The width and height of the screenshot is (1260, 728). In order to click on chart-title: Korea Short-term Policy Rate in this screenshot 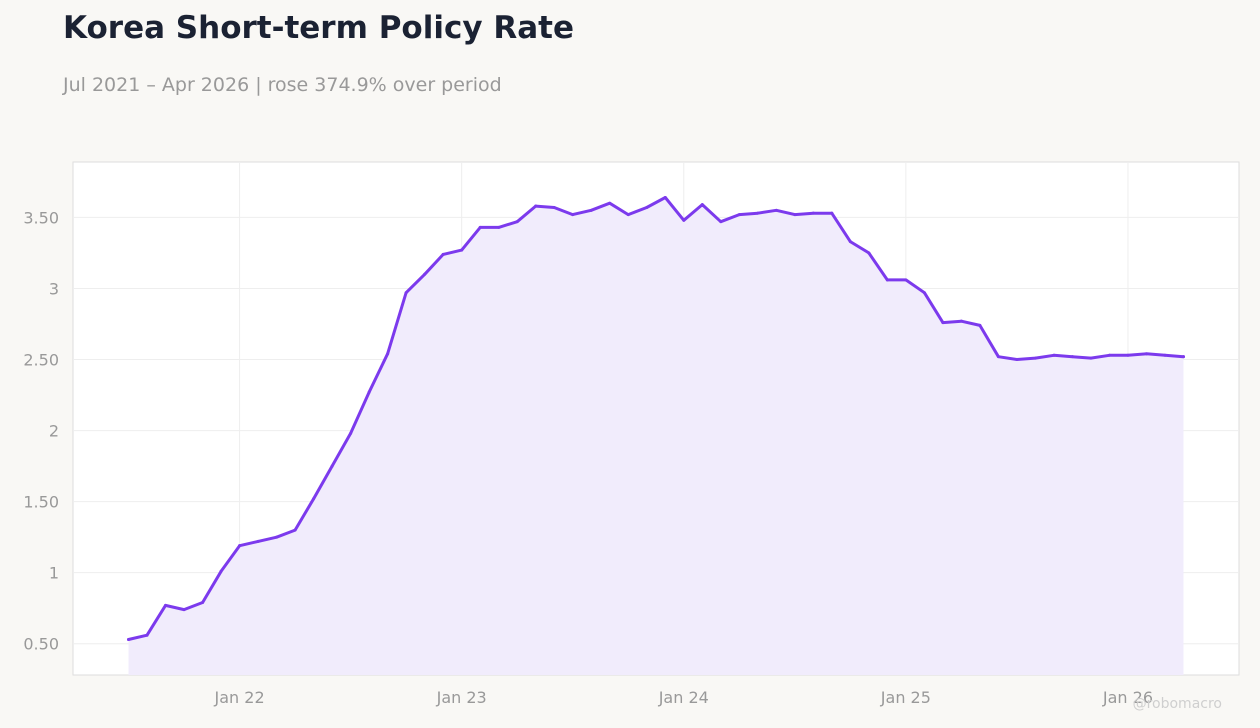, I will do `click(318, 28)`.